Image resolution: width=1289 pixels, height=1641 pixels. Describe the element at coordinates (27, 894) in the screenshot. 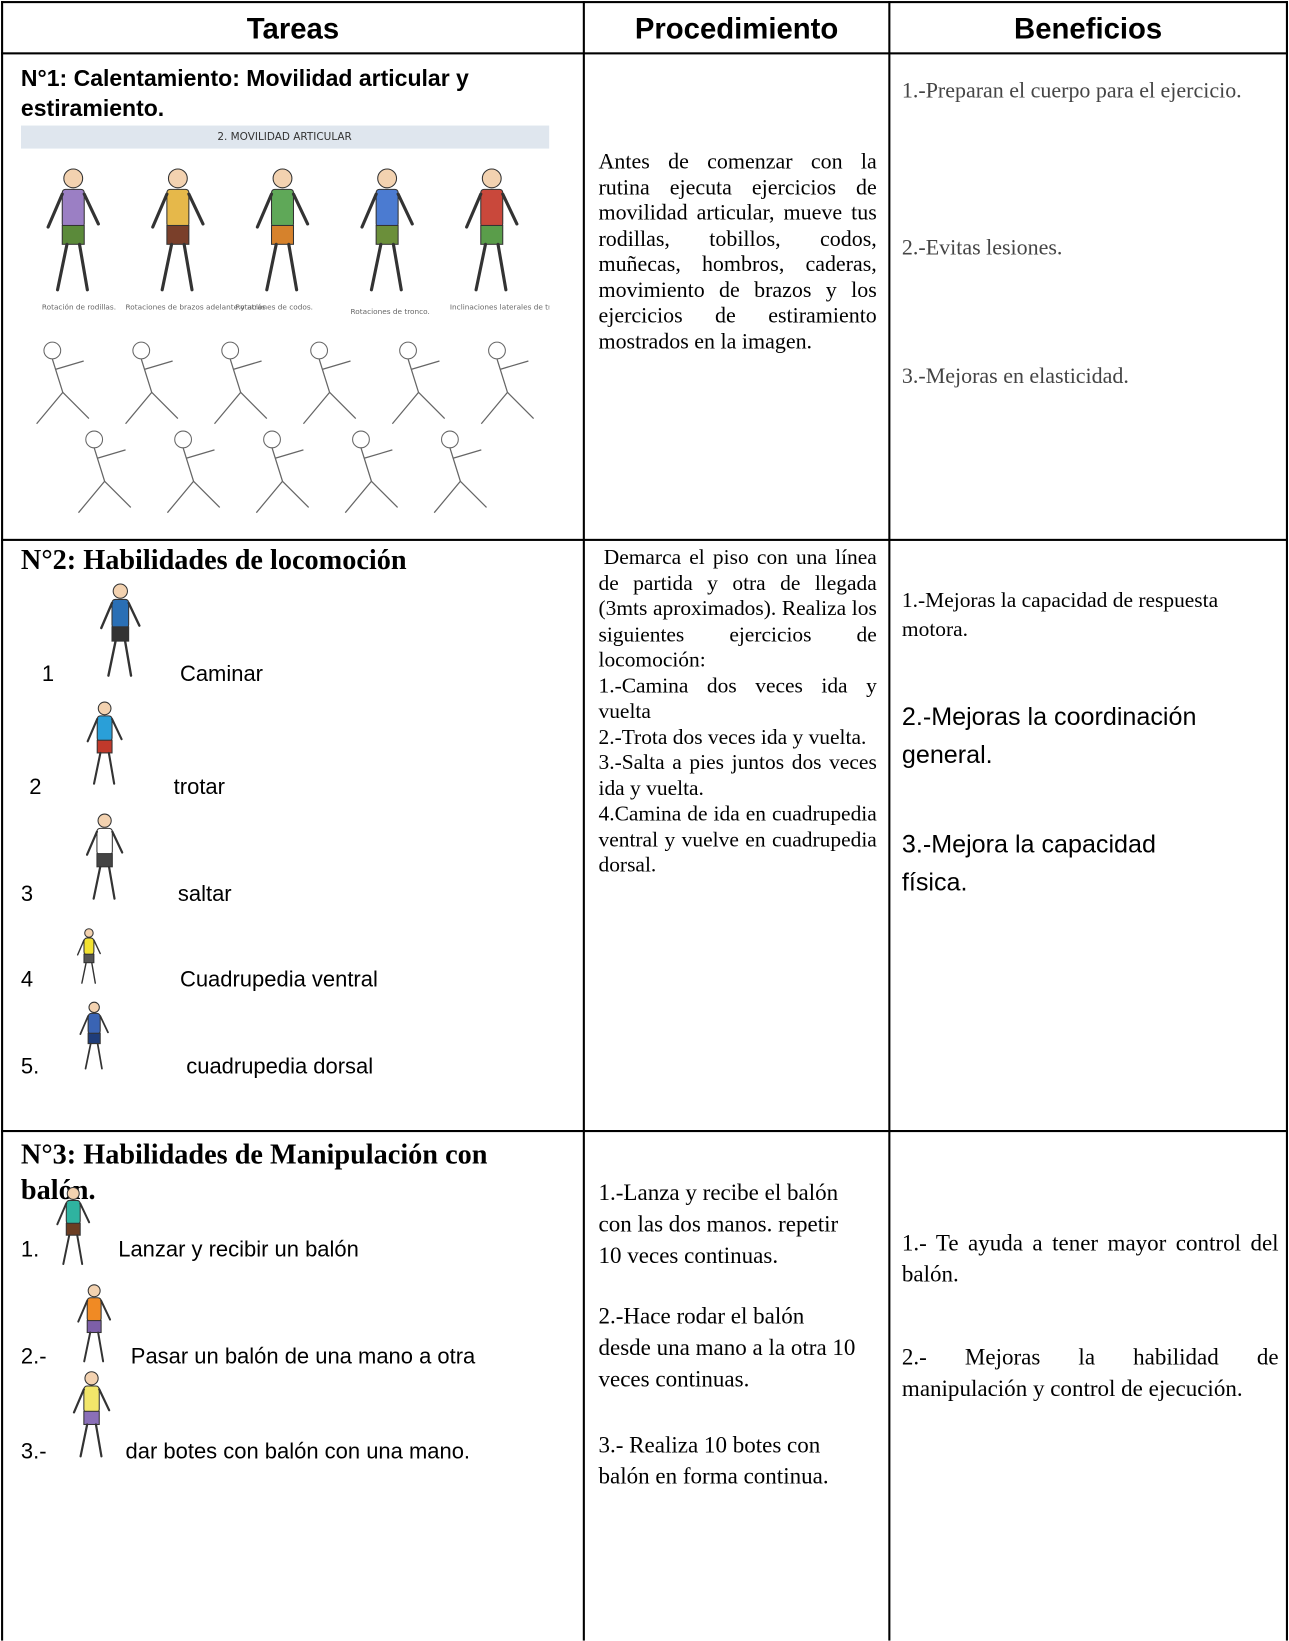

I see `item-number: 3` at that location.